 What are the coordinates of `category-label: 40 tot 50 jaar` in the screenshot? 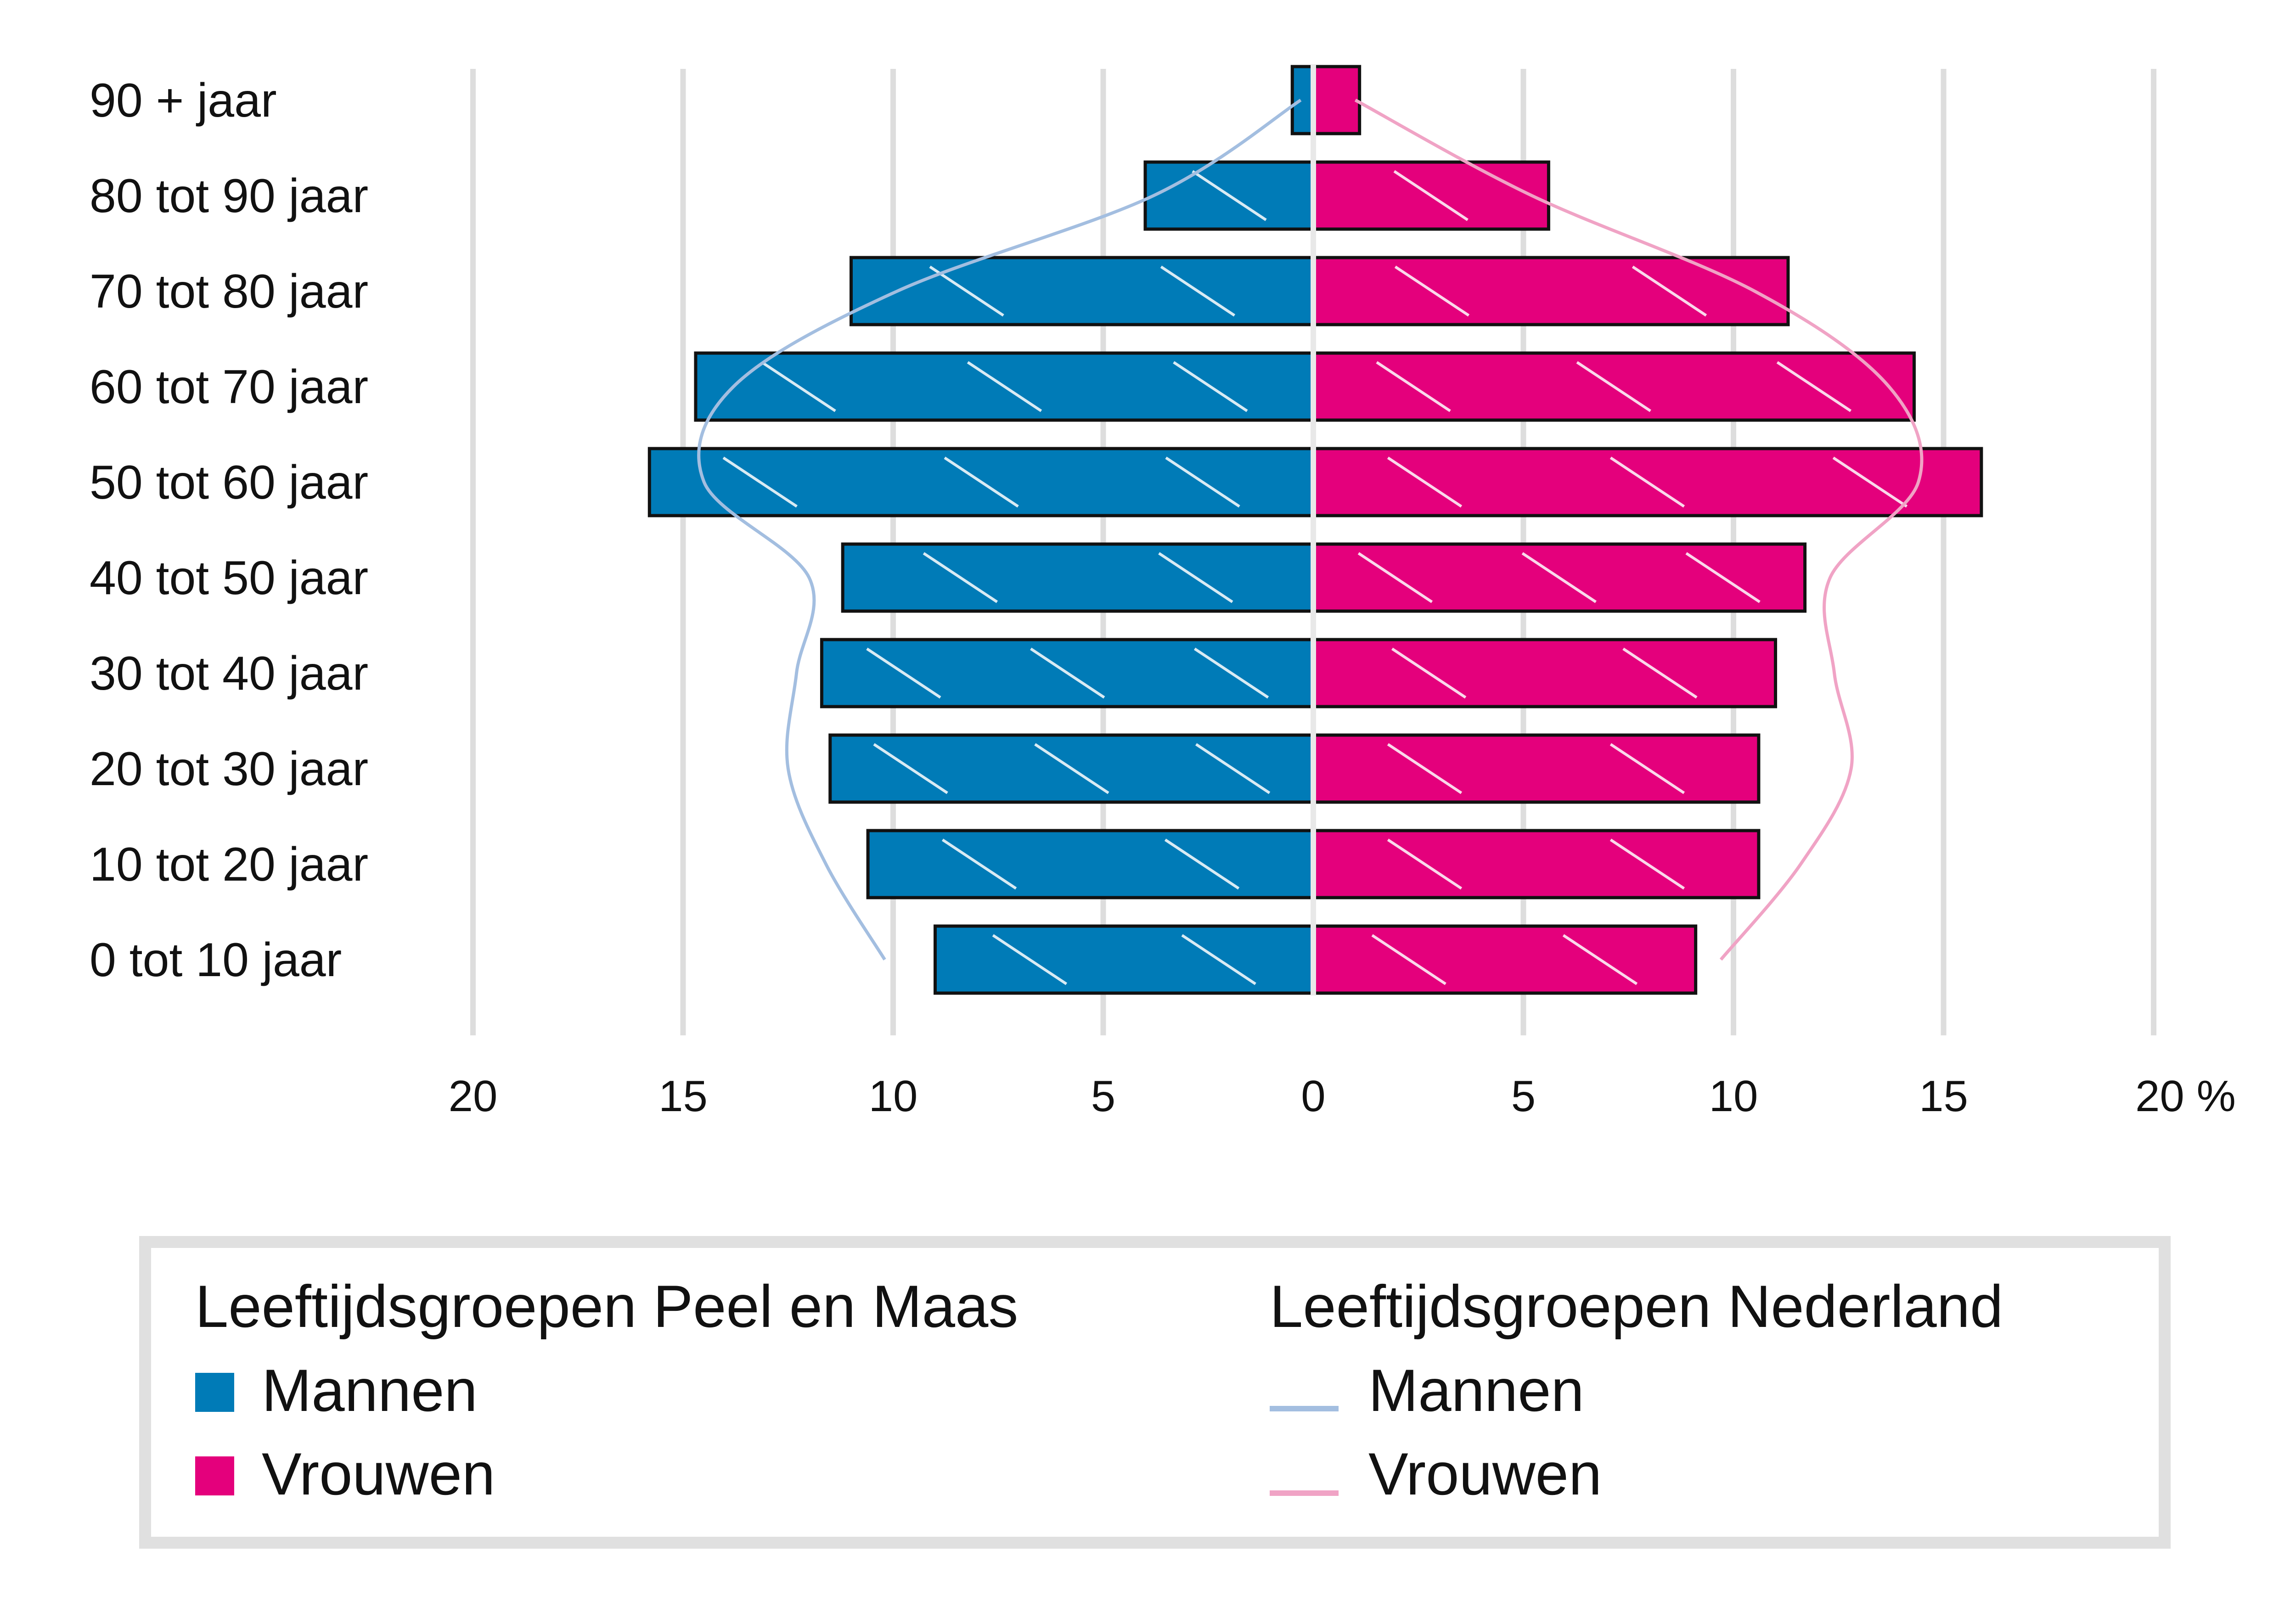 It's located at (229, 578).